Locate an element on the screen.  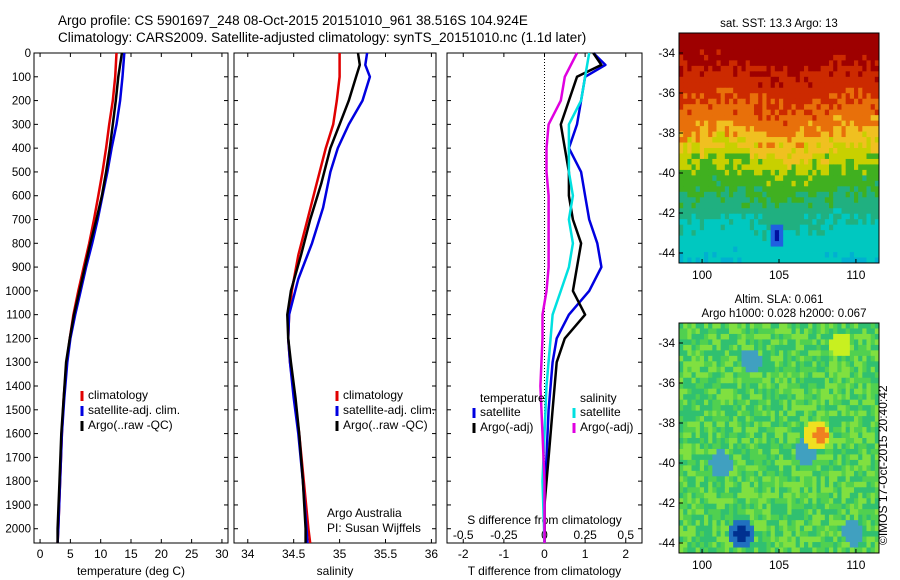
salinity-xtick-label: 34.5 is located at coordinates (294, 554).